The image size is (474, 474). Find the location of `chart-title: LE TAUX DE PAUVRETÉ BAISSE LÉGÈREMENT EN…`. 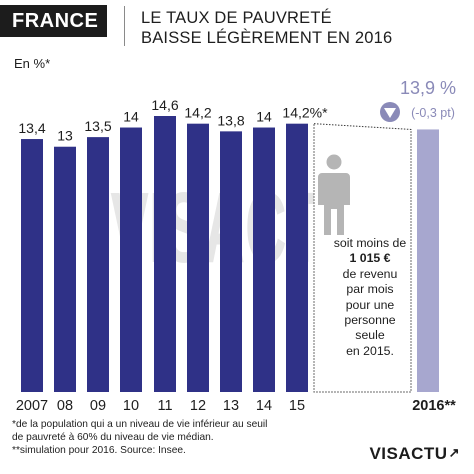

chart-title: LE TAUX DE PAUVRETÉ BAISSE LÉGÈREMENT EN… is located at coordinates (266, 28).